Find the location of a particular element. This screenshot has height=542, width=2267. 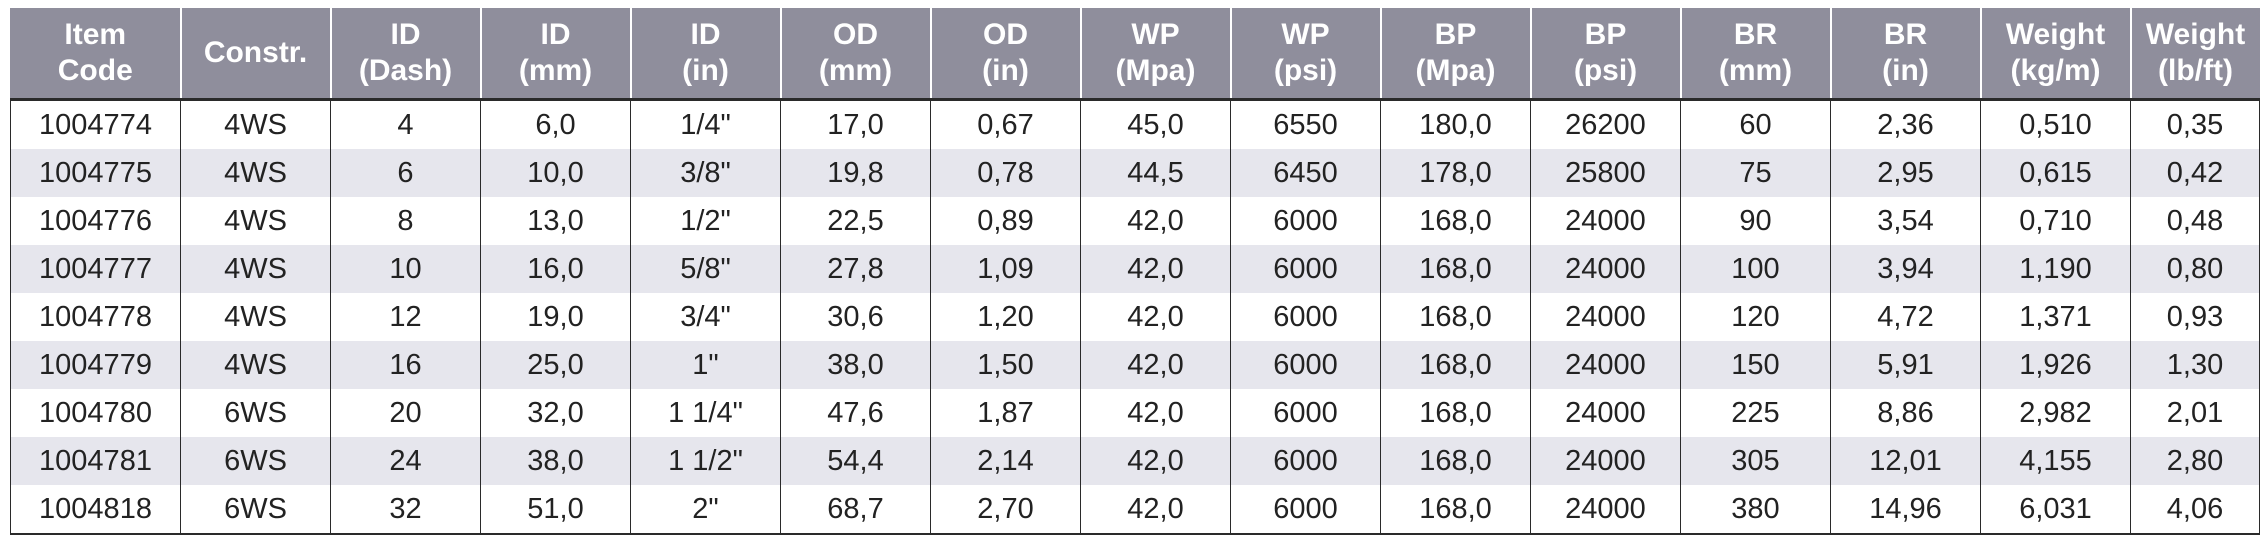

table-cell: 4,06 is located at coordinates (2195, 510).